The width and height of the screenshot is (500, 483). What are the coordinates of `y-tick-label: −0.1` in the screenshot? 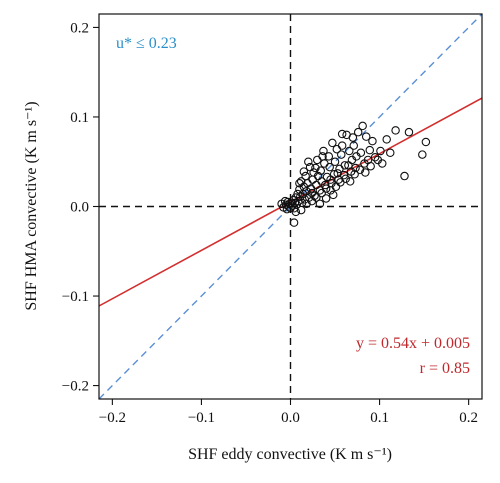 It's located at (75, 297).